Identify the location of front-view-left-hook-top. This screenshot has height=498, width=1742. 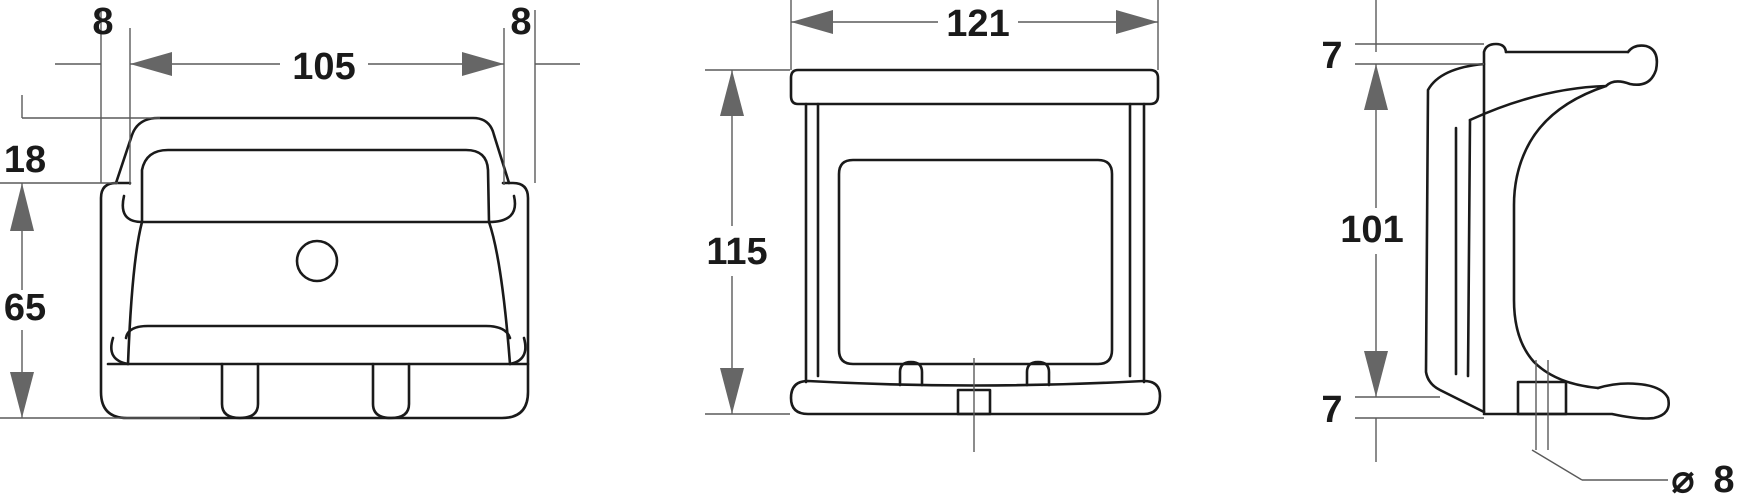
(132, 209).